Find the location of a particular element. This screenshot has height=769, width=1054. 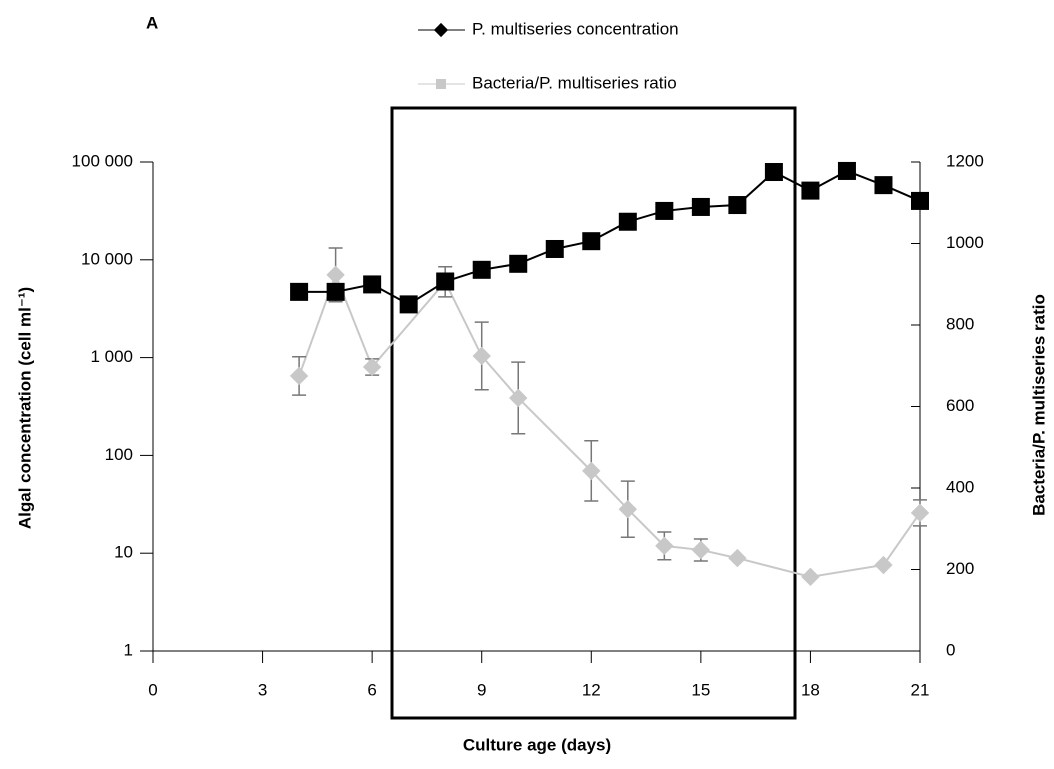

x-axis-title: Culture age (days) is located at coordinates (537, 744).